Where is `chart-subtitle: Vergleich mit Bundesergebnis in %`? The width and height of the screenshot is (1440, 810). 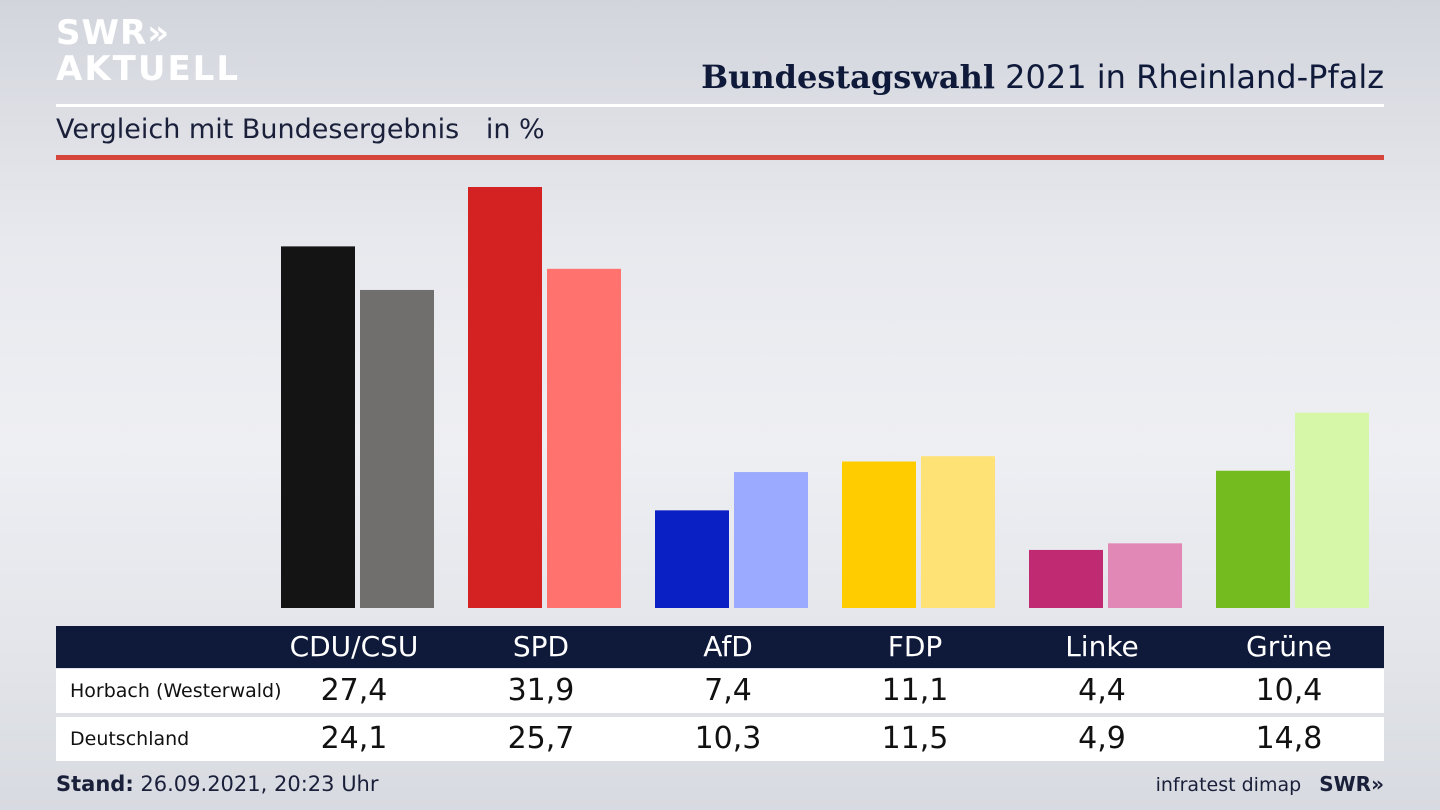
chart-subtitle: Vergleich mit Bundesergebnis in % is located at coordinates (300, 129).